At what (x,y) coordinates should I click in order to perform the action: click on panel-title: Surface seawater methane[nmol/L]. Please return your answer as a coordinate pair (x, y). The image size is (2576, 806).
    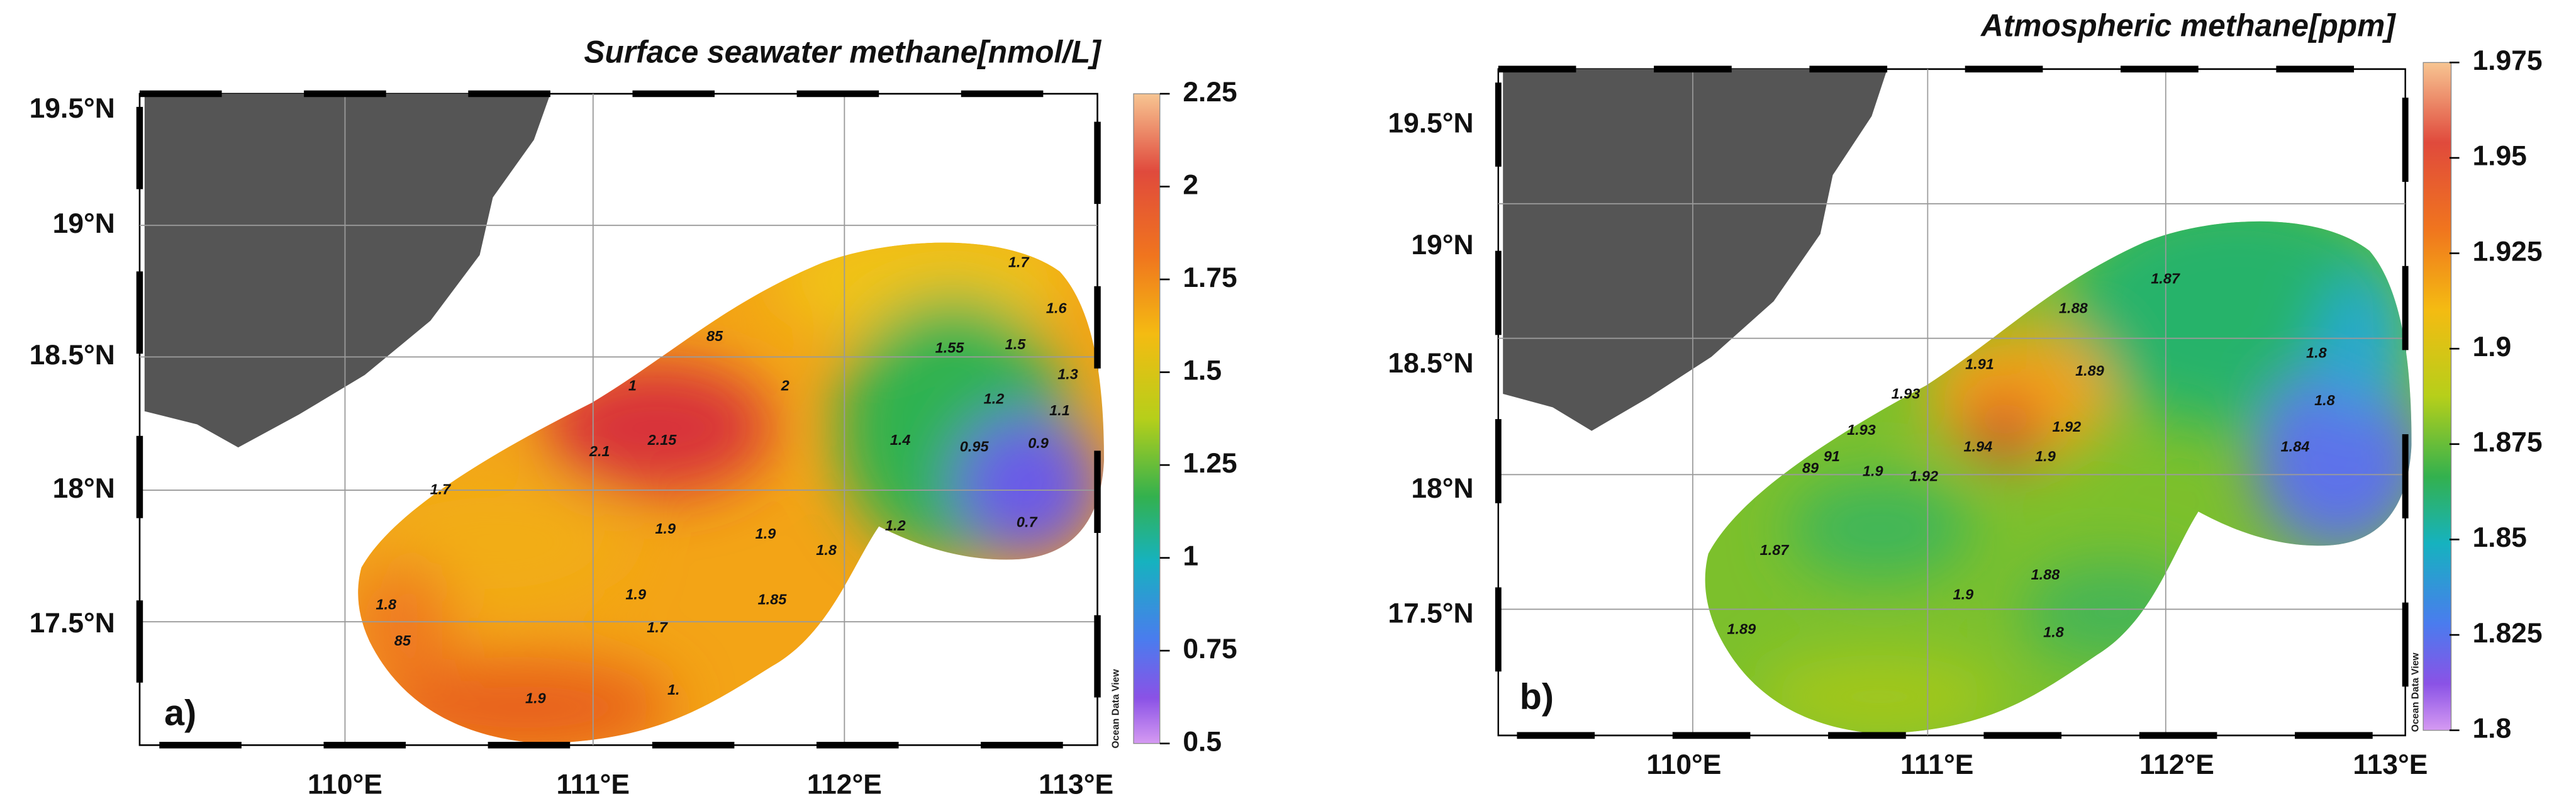
    Looking at the image, I should click on (842, 51).